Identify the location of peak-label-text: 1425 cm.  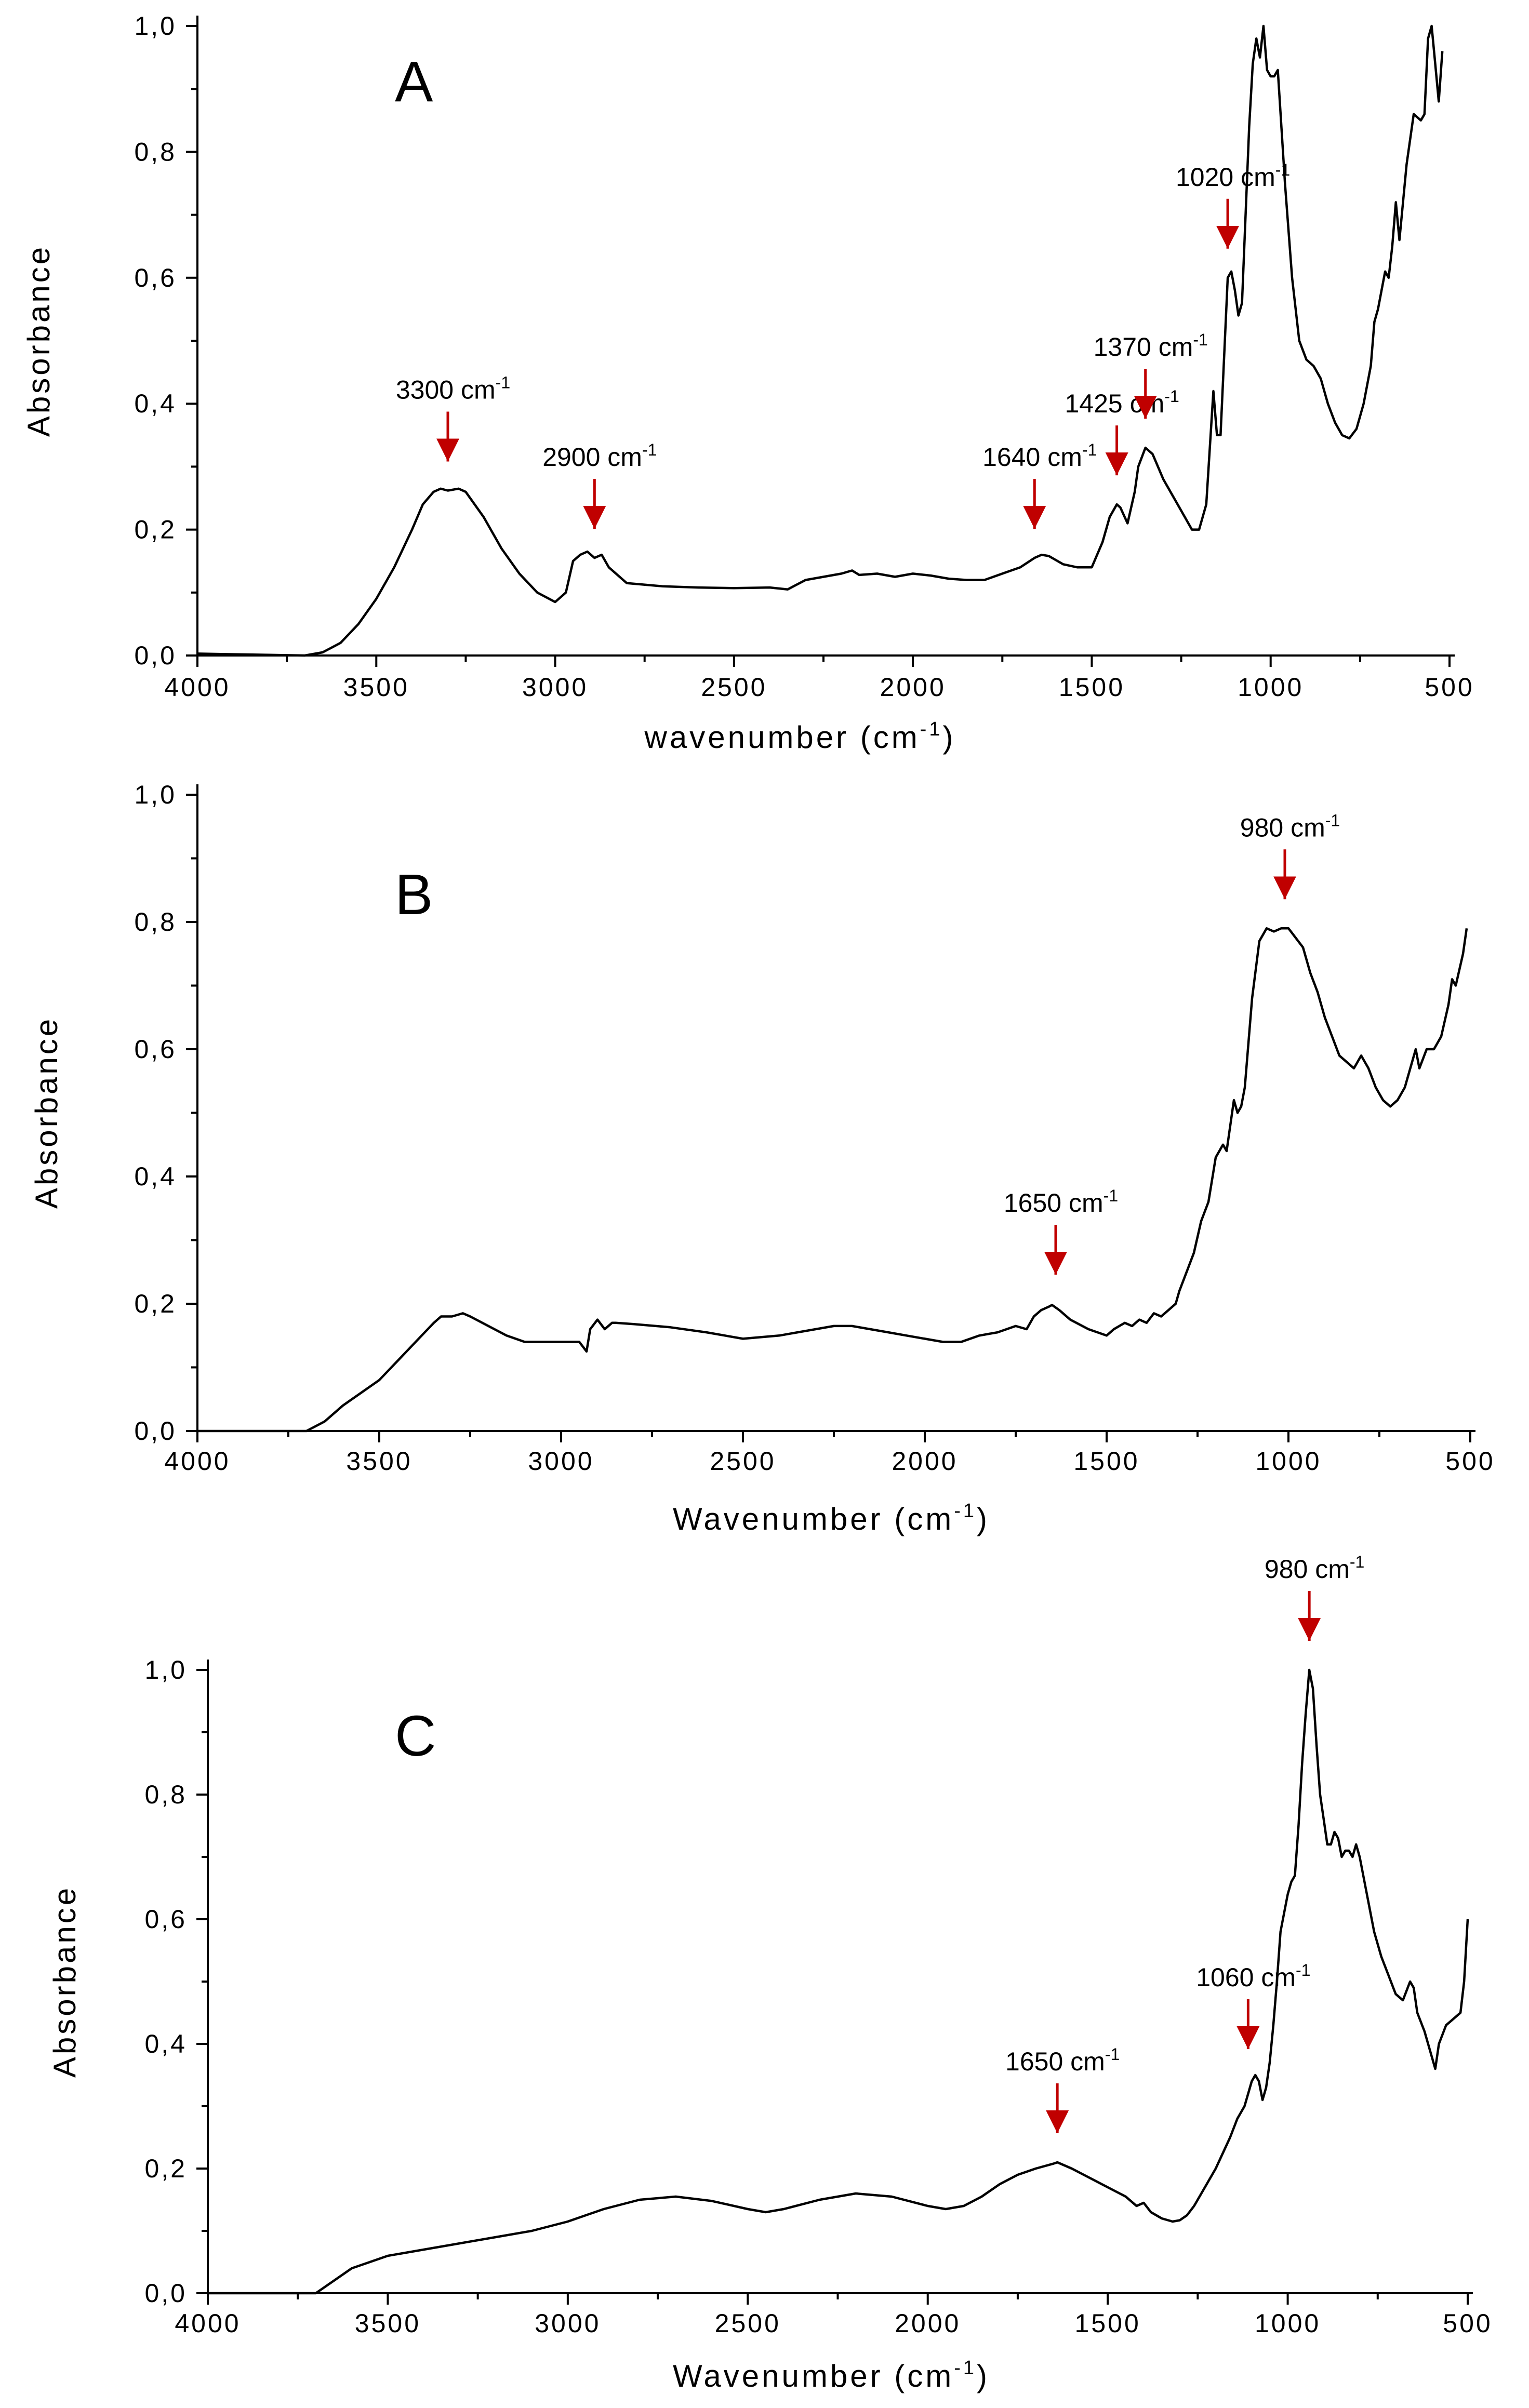
(1115, 403).